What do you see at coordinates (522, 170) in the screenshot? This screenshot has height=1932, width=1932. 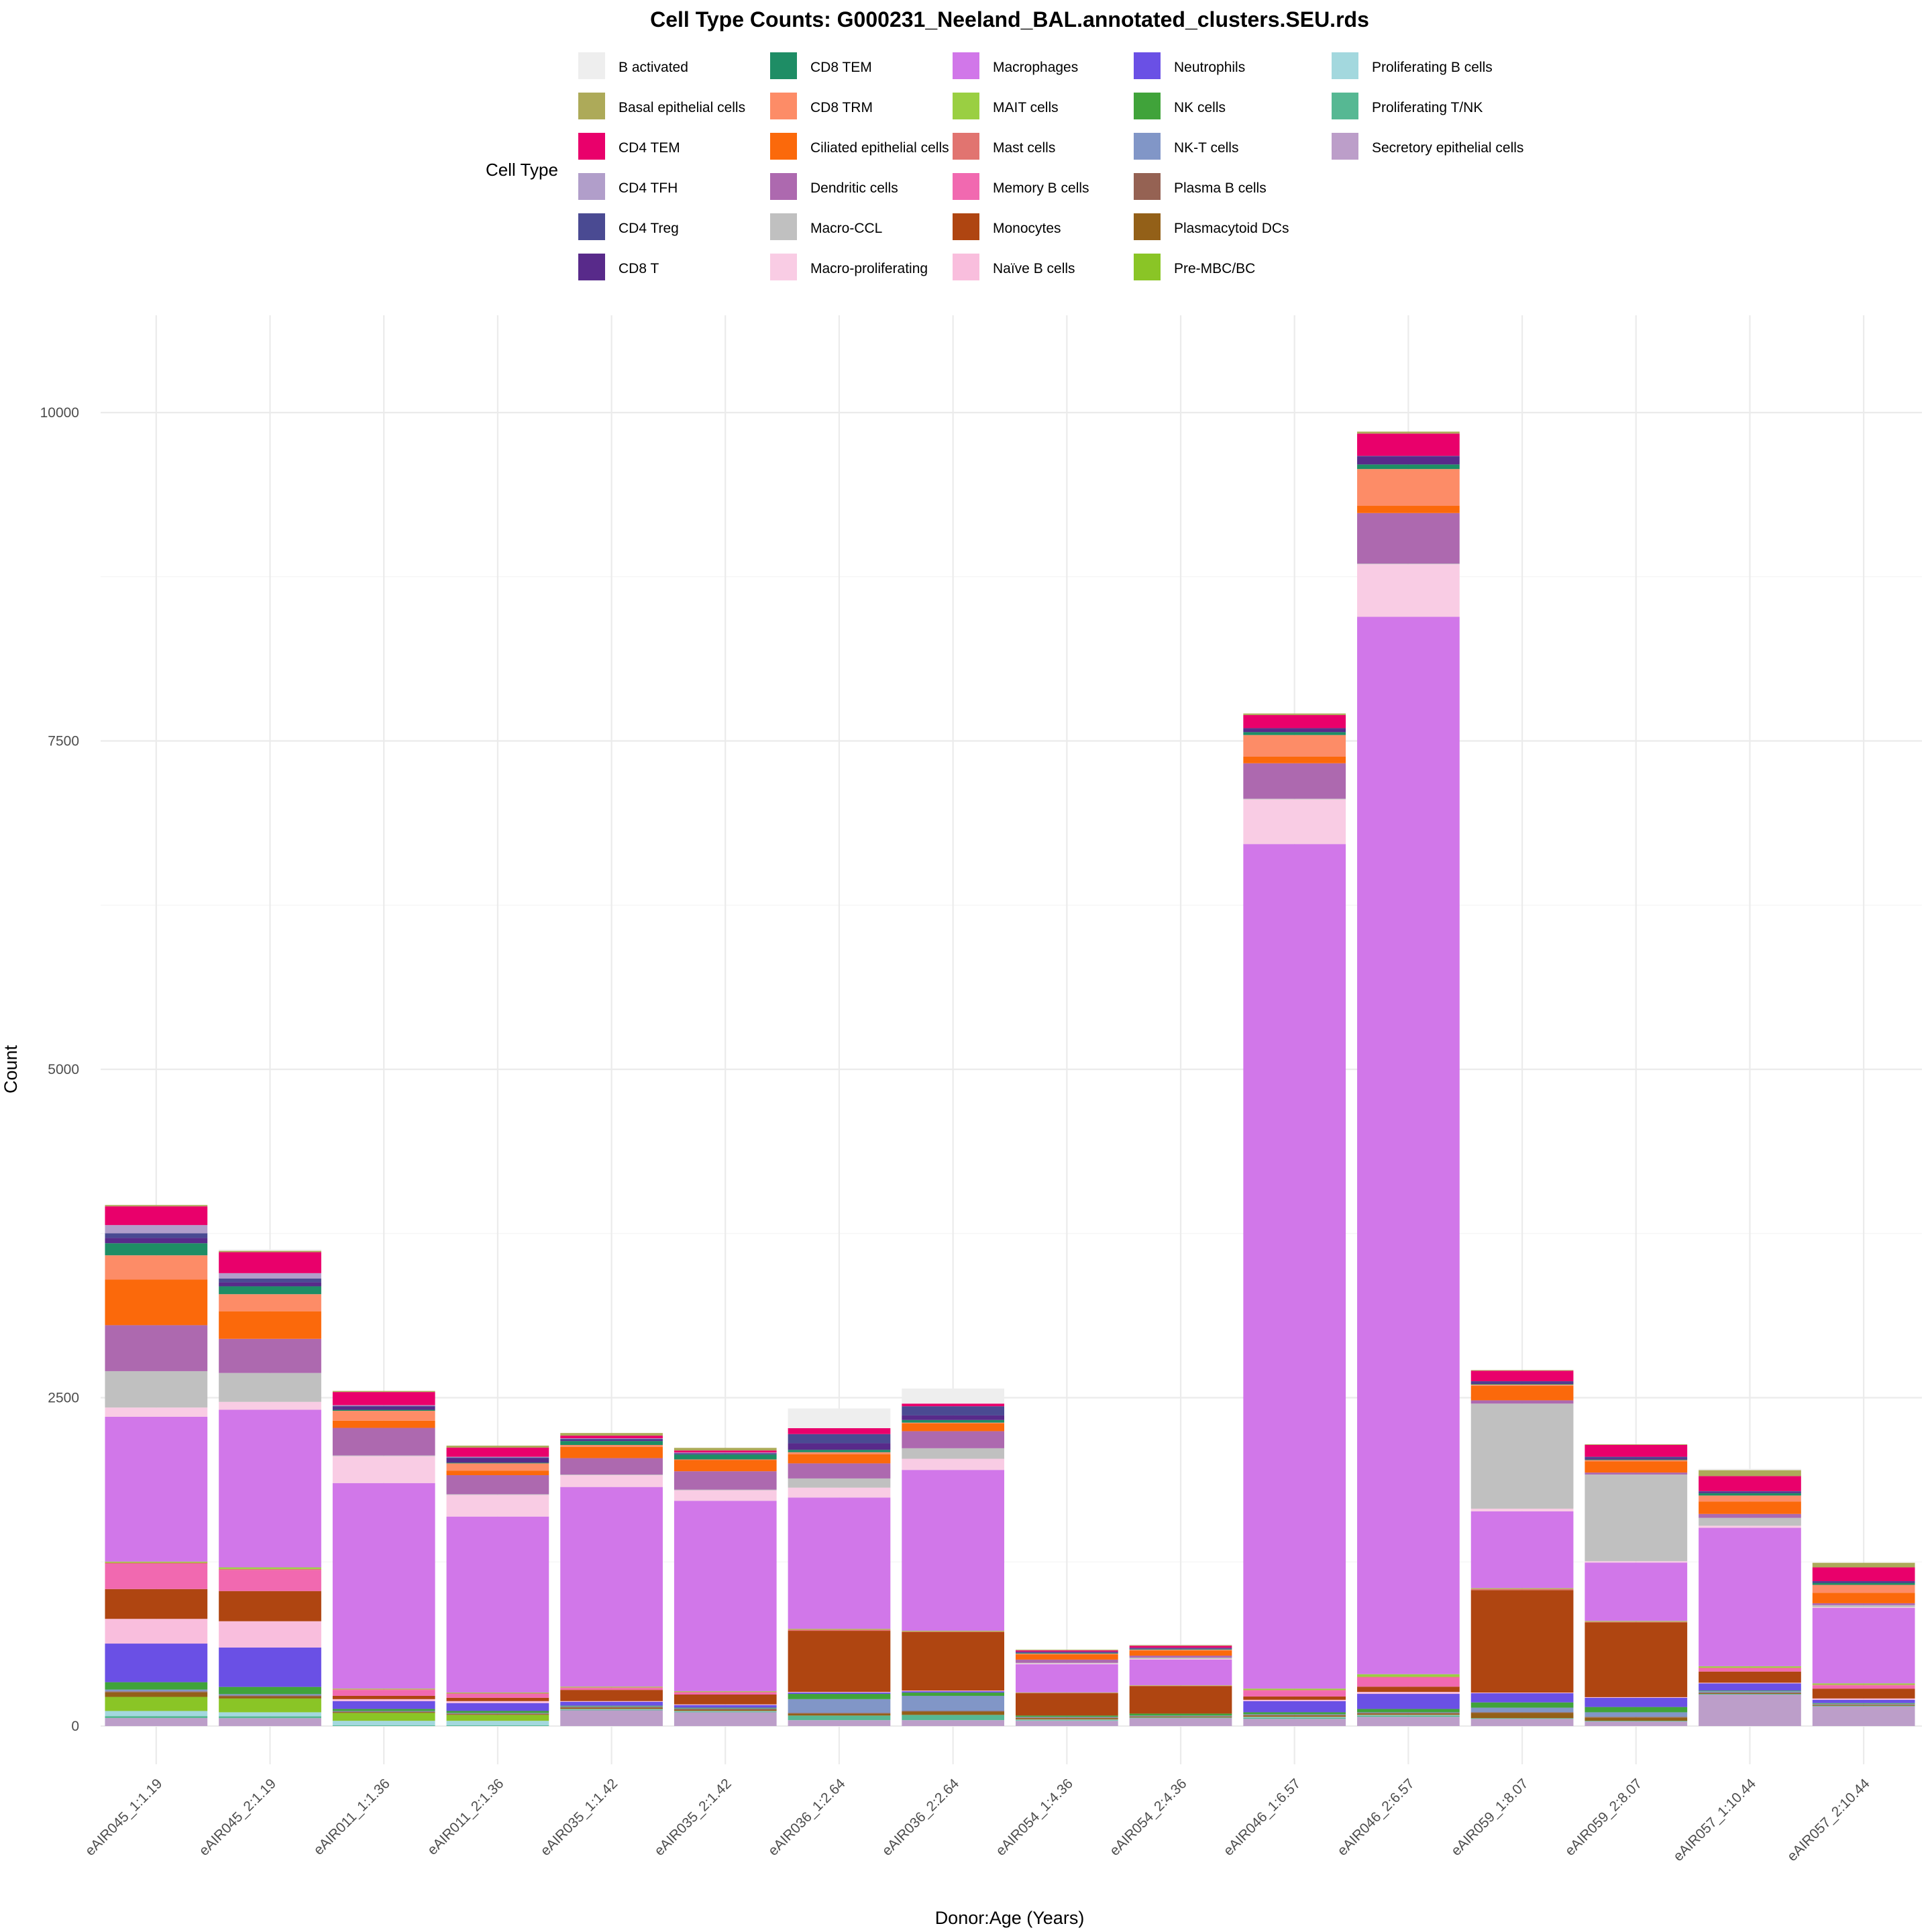 I see `legend-title: Cell Type` at bounding box center [522, 170].